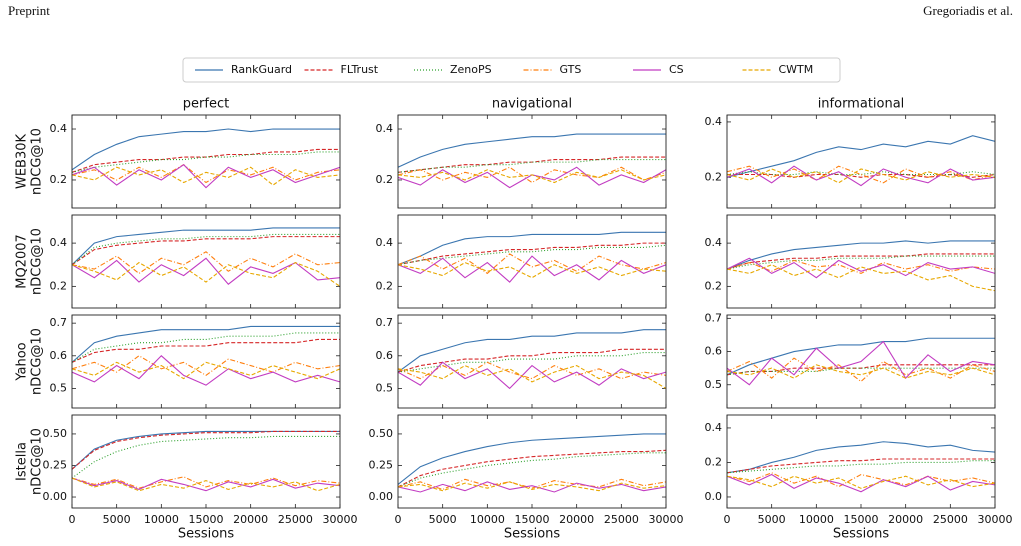 This screenshot has width=1021, height=546. I want to click on y-axis-label: Istella, so click(22, 461).